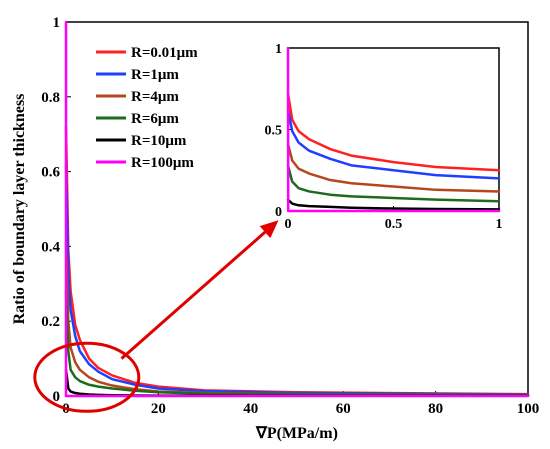  I want to click on main-x-tick-label: 80, so click(435, 409).